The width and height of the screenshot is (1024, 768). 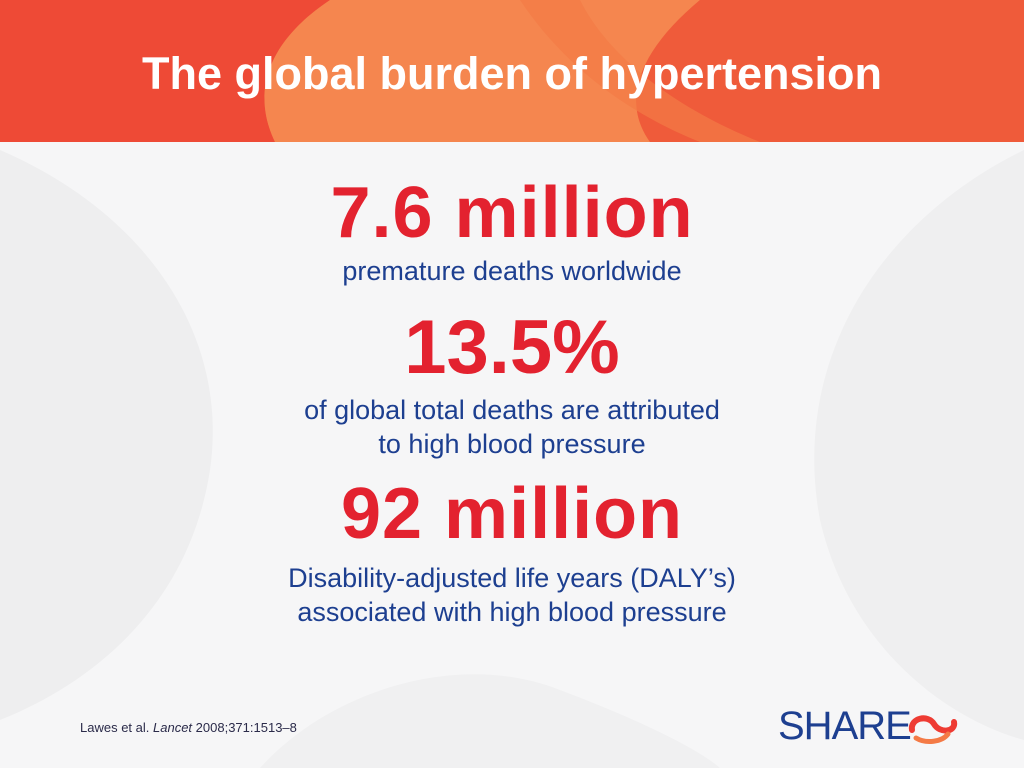 I want to click on share-logo: SHARE, so click(x=873, y=725).